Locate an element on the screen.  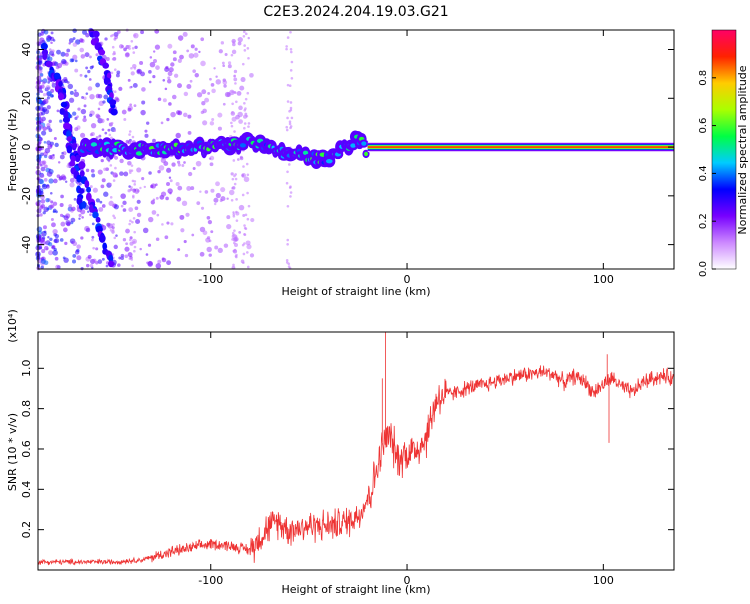
snr-y-tick-label: 0.4 is located at coordinates (26, 490).